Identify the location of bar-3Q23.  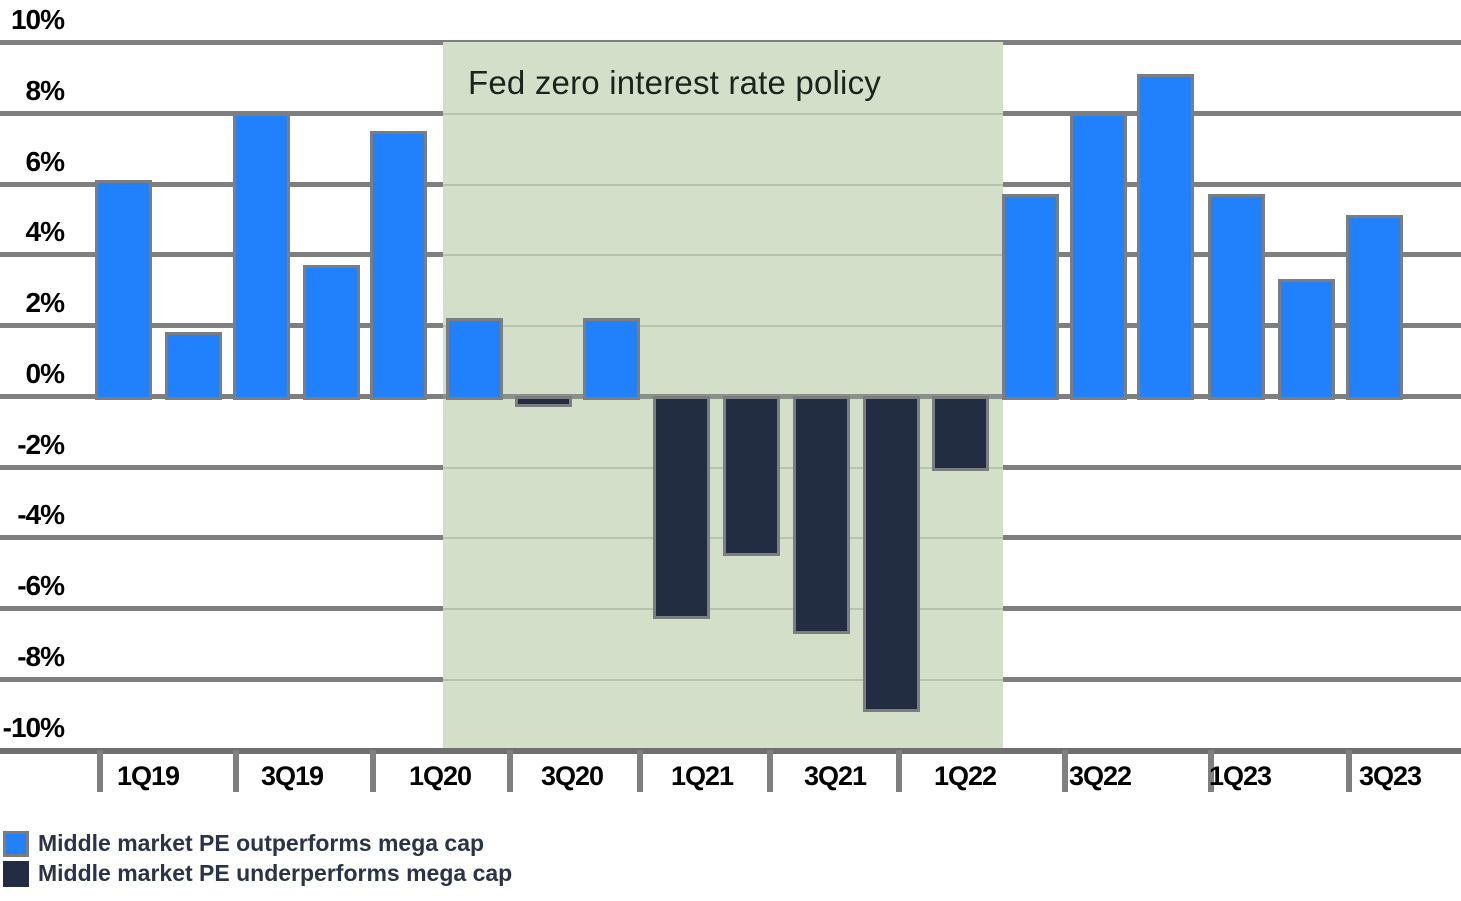
(1374, 307).